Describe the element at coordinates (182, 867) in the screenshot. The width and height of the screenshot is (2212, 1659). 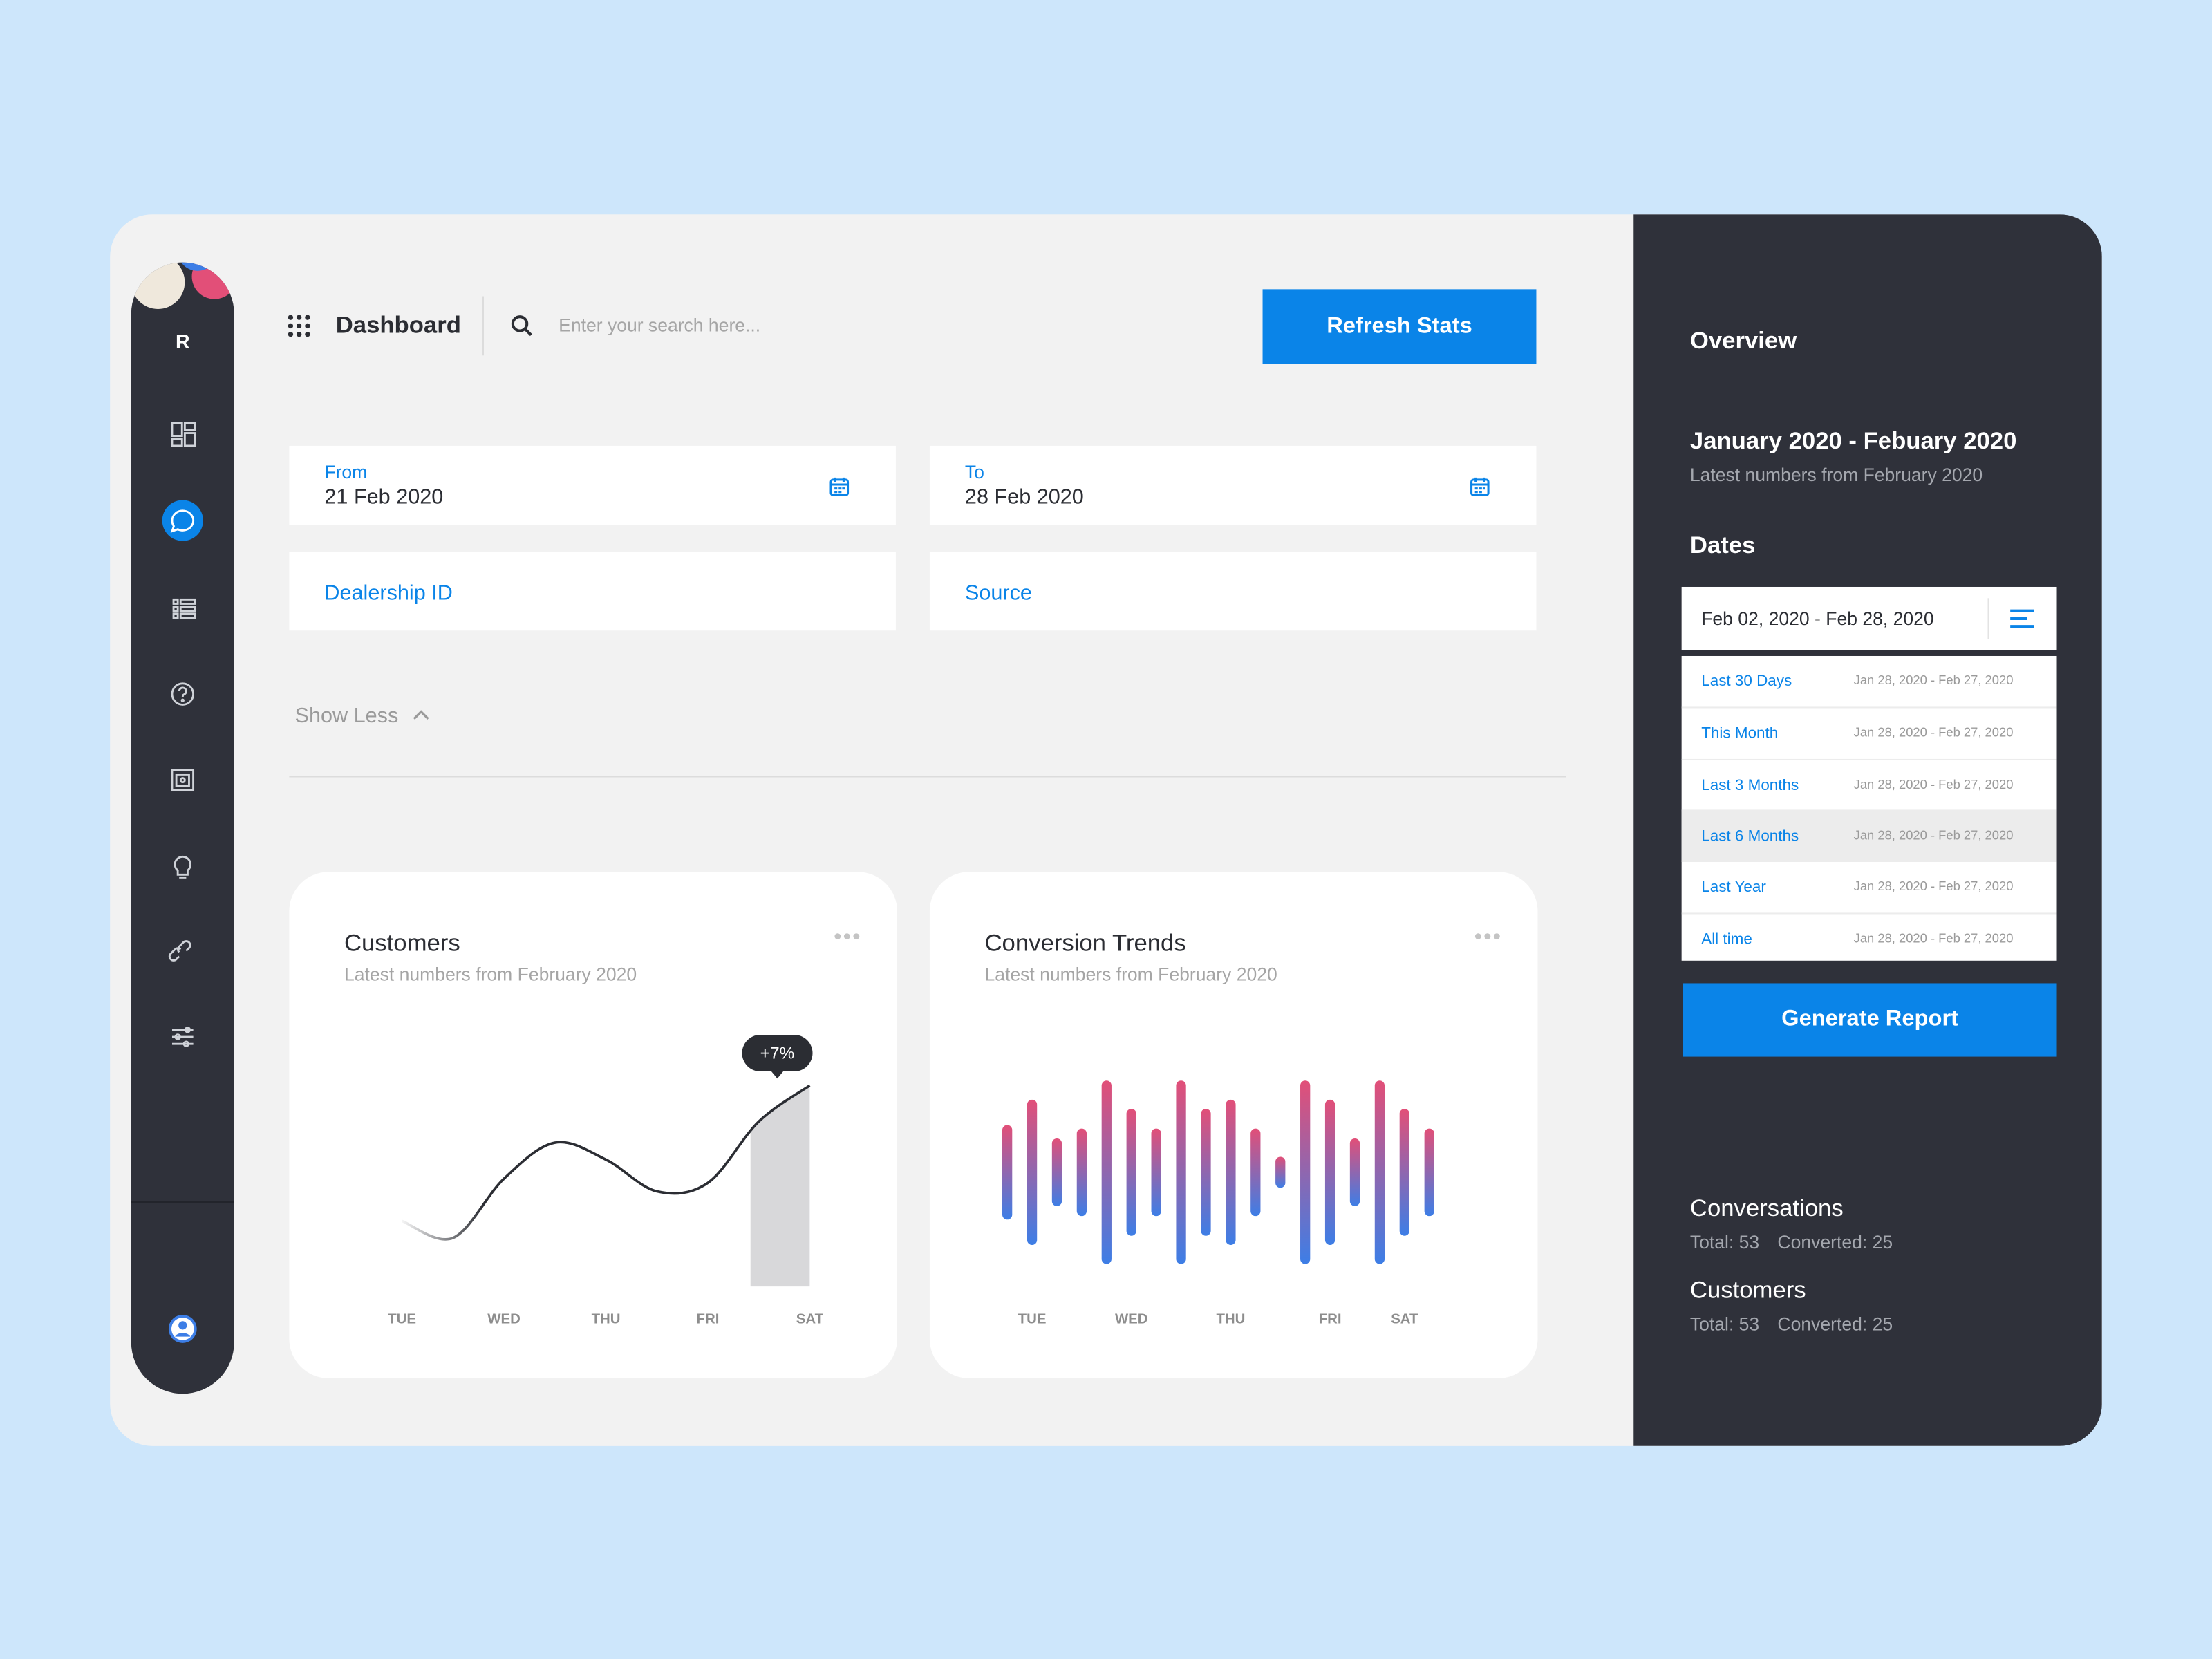
I see `nav-ideas` at that location.